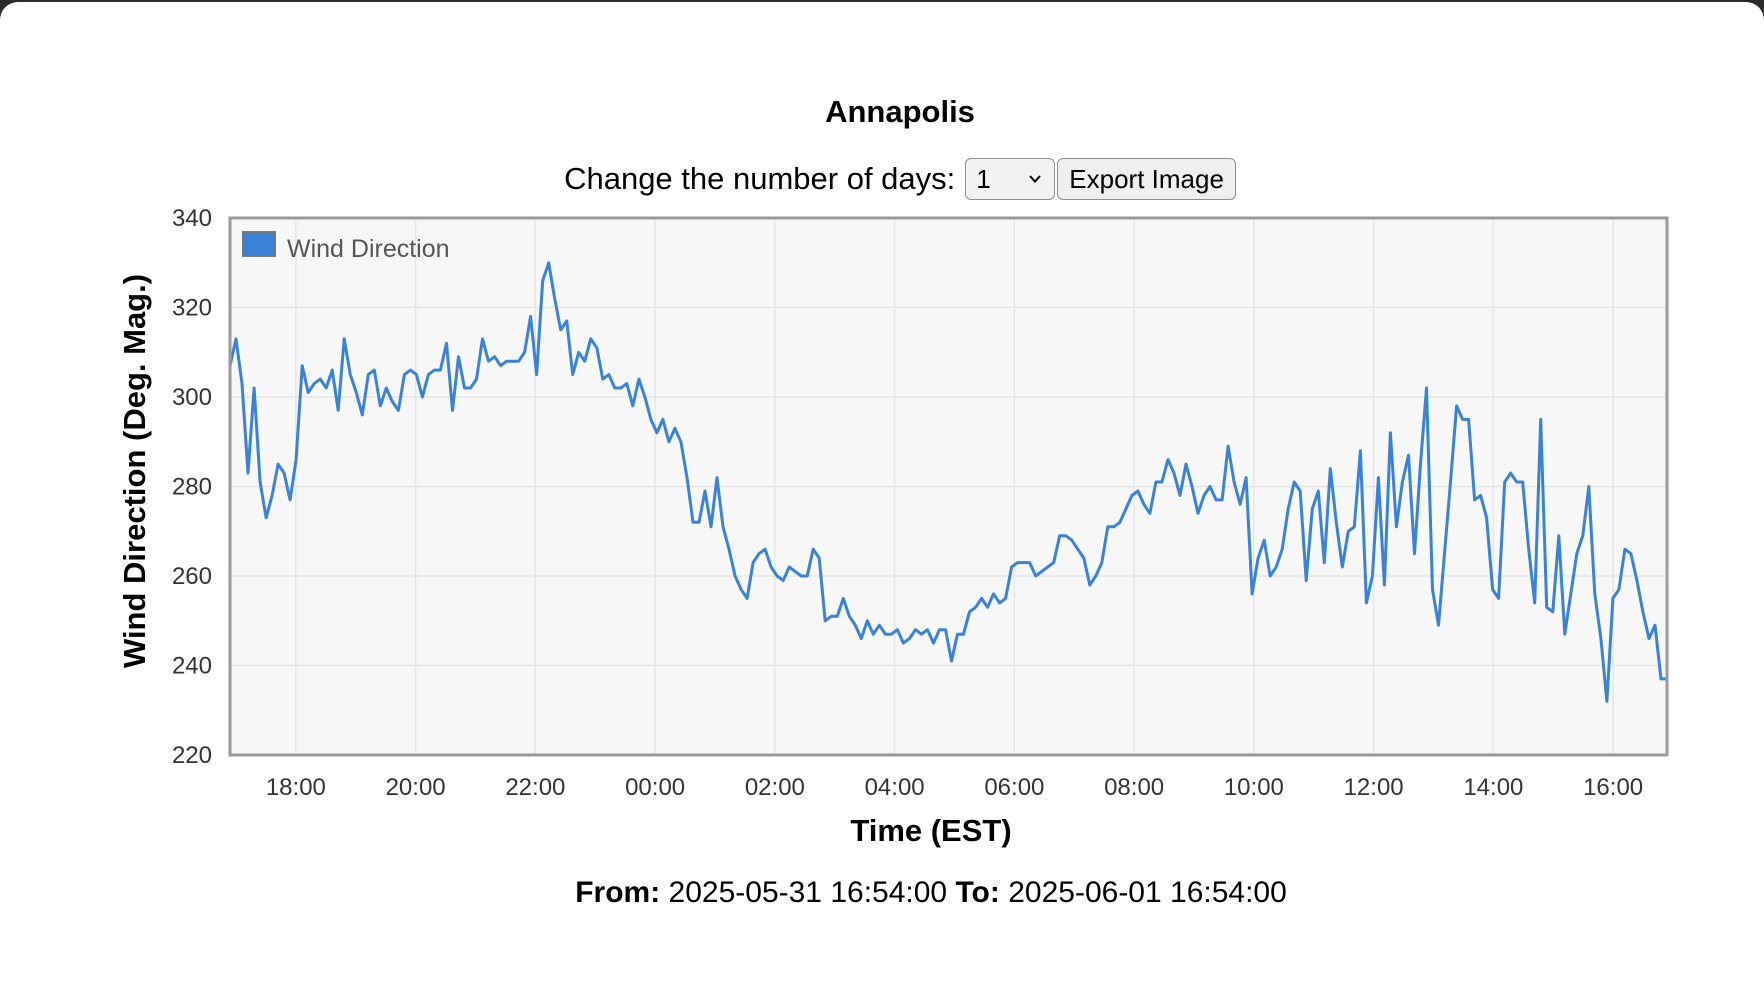  I want to click on legend: Wind Direction, so click(346, 247).